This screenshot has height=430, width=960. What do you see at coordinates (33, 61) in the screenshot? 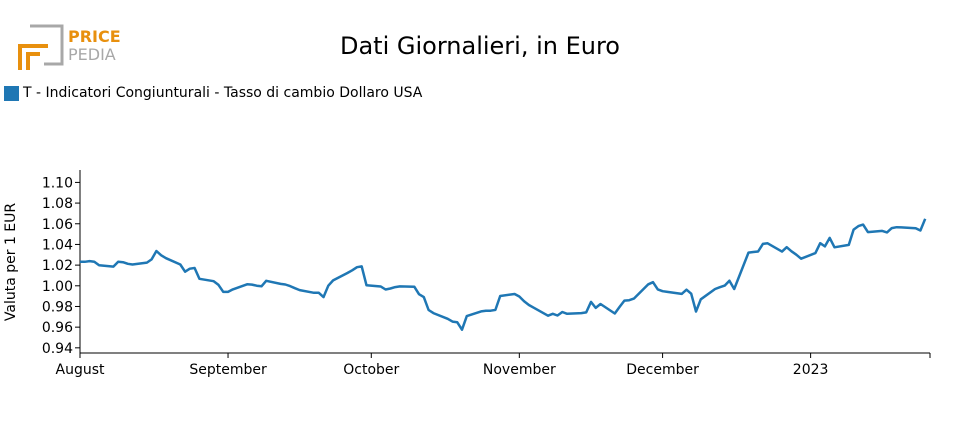
I see `logo-mark-orange-inner` at bounding box center [33, 61].